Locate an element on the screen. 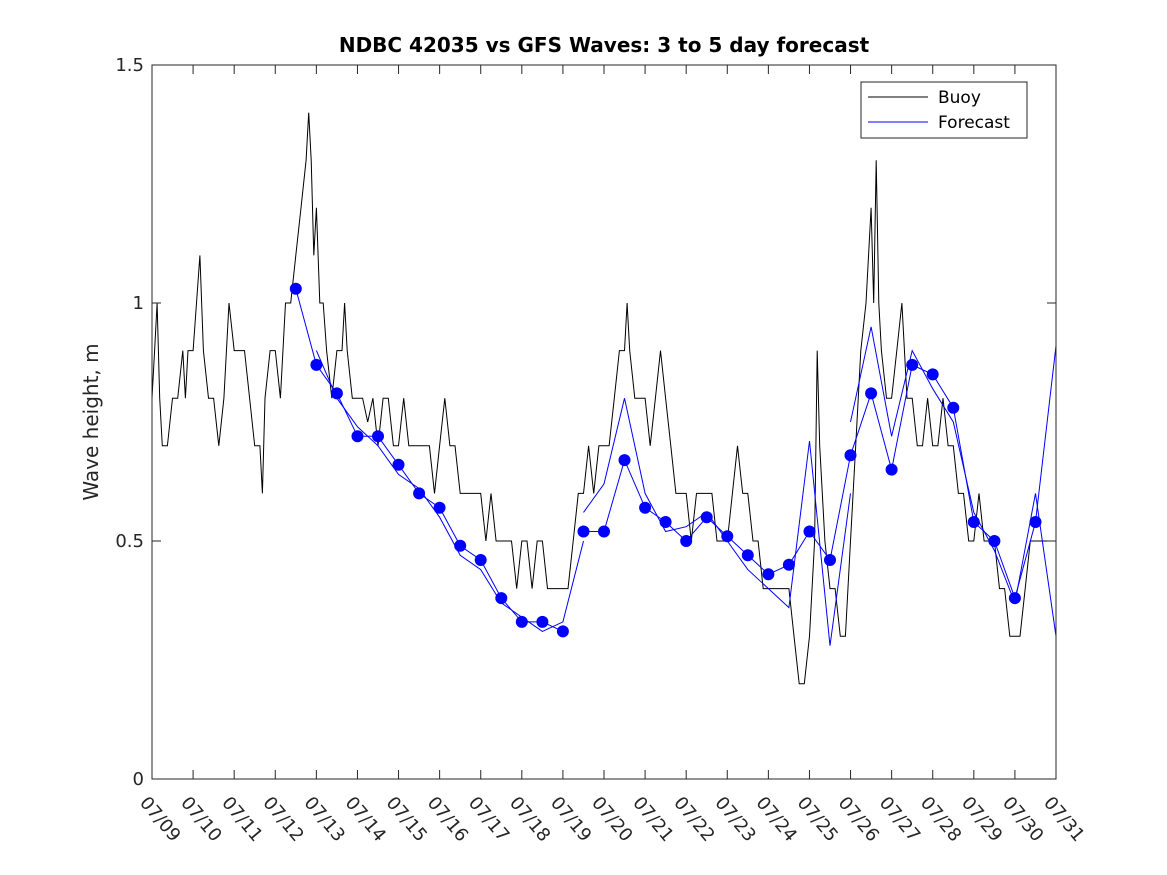 The image size is (1167, 875). legend-box is located at coordinates (944, 110).